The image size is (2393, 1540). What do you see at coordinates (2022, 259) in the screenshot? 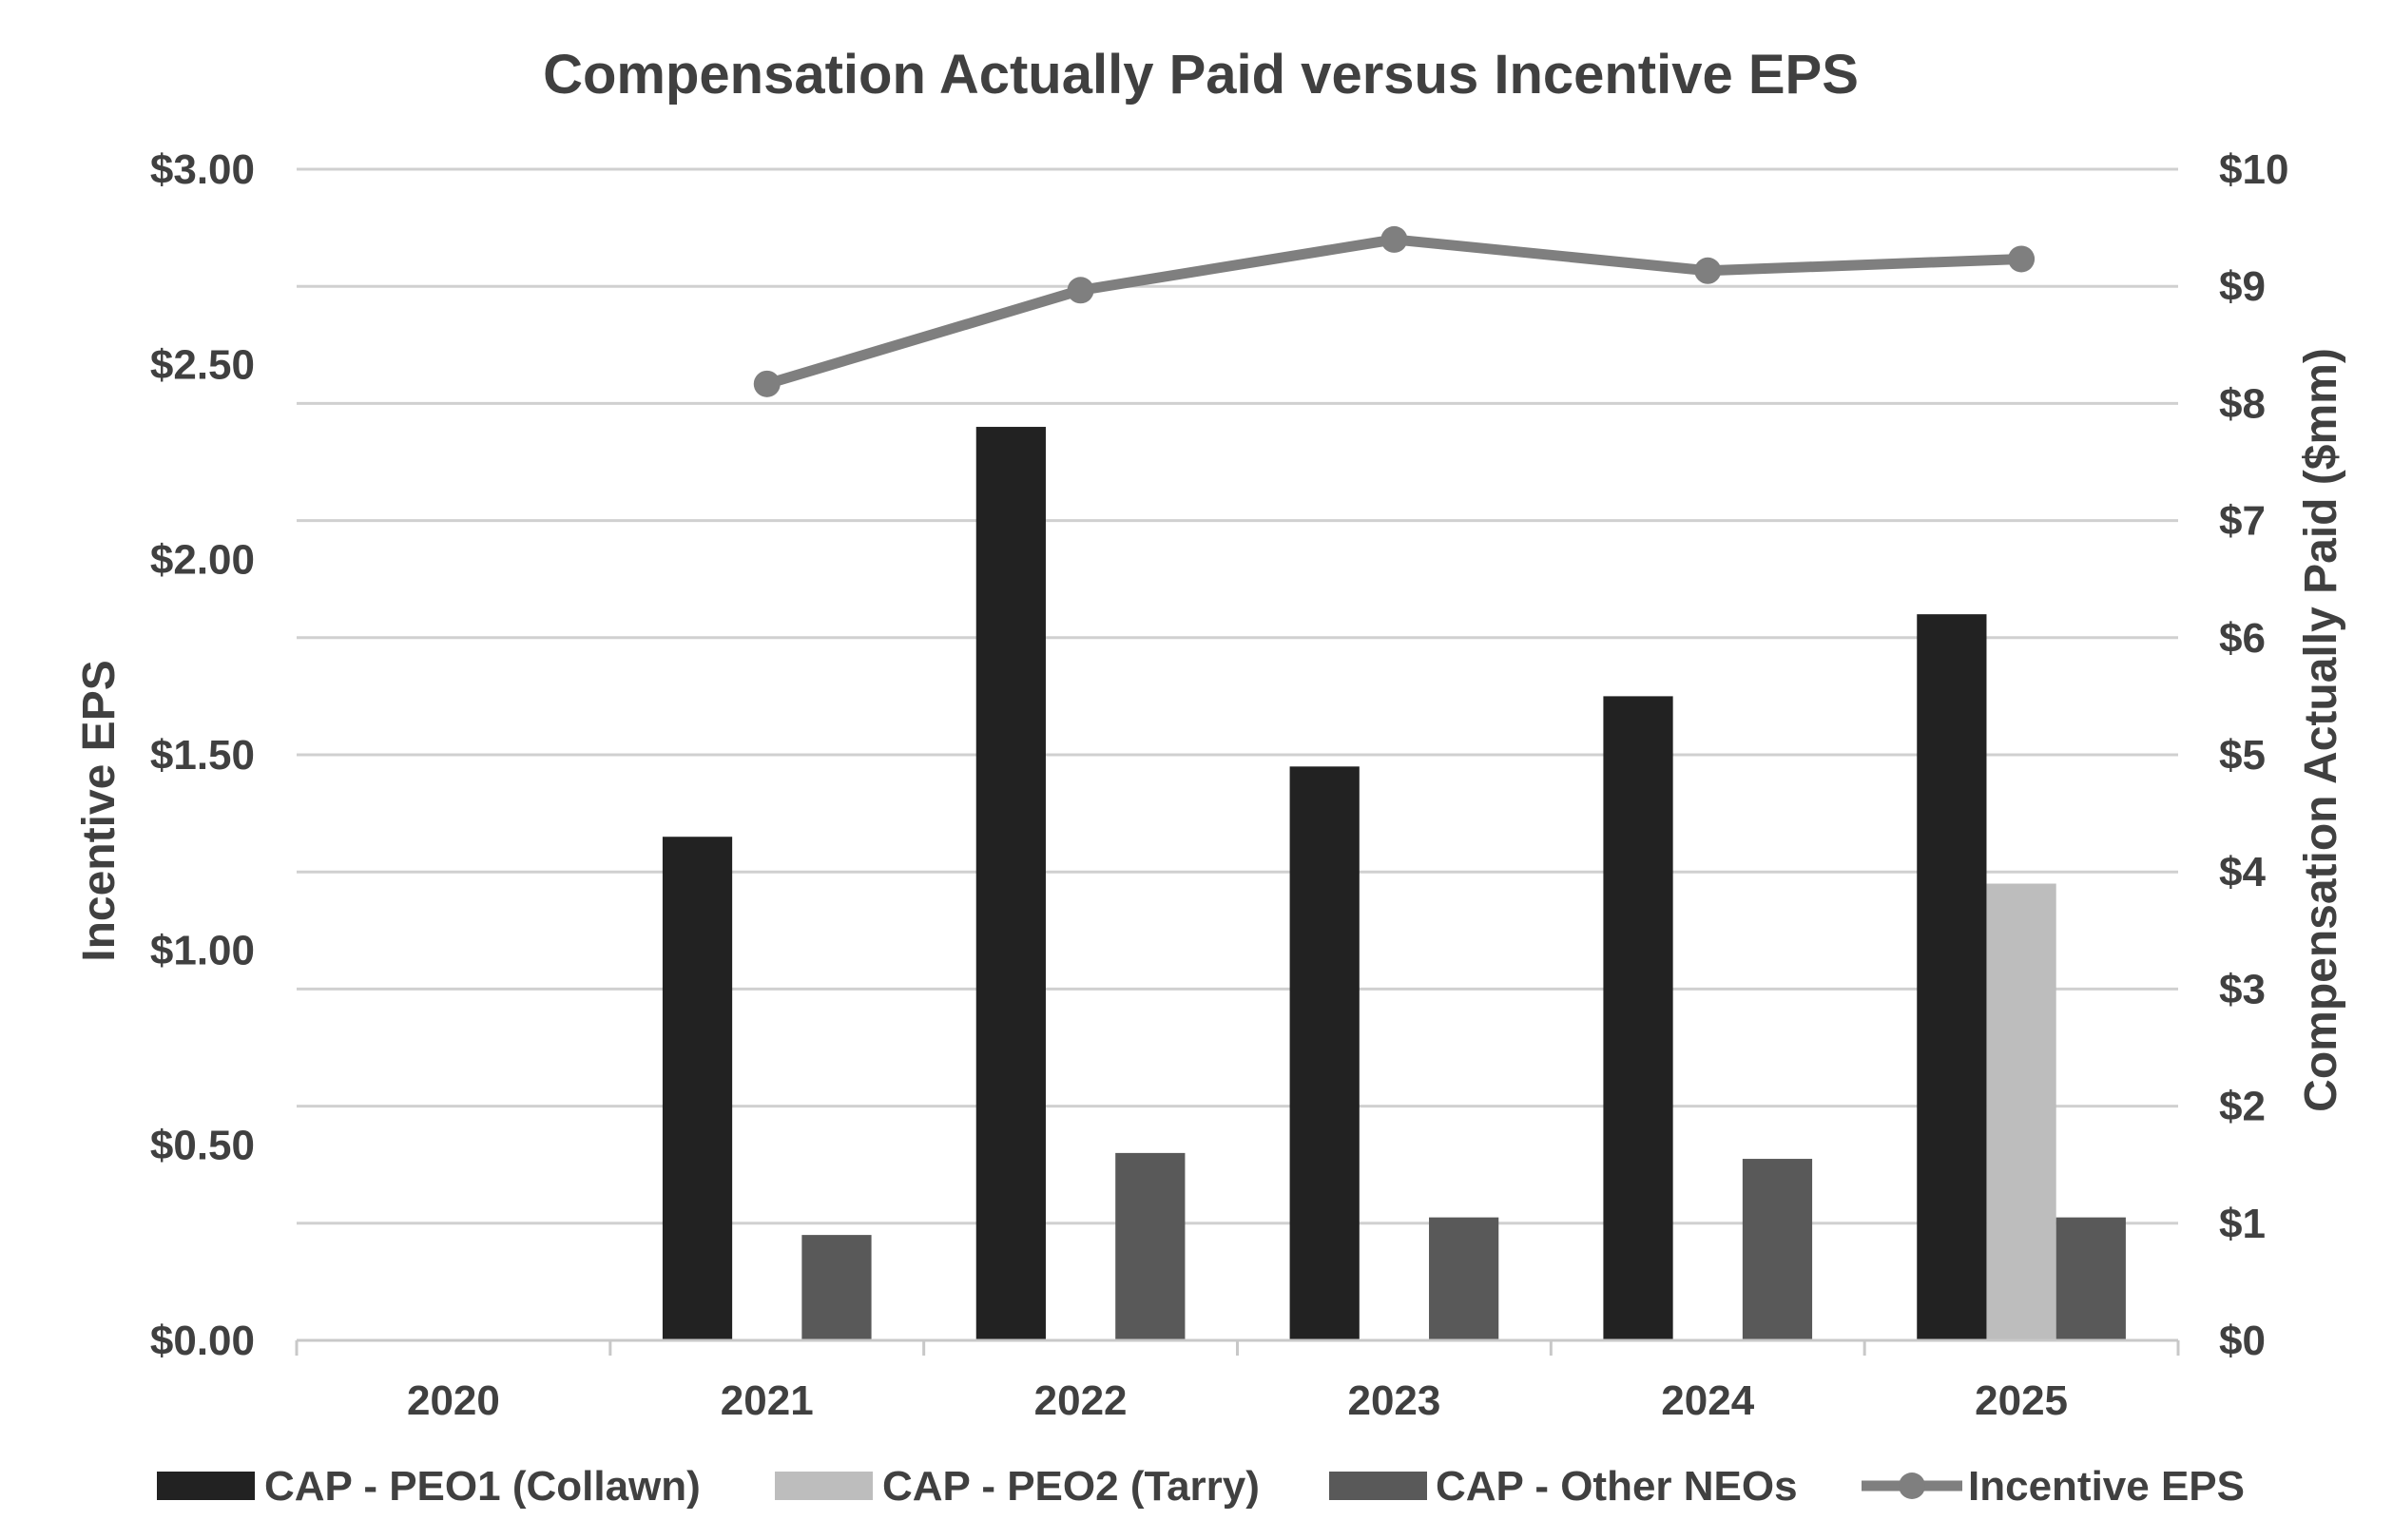
I see `eps-point-2025` at bounding box center [2022, 259].